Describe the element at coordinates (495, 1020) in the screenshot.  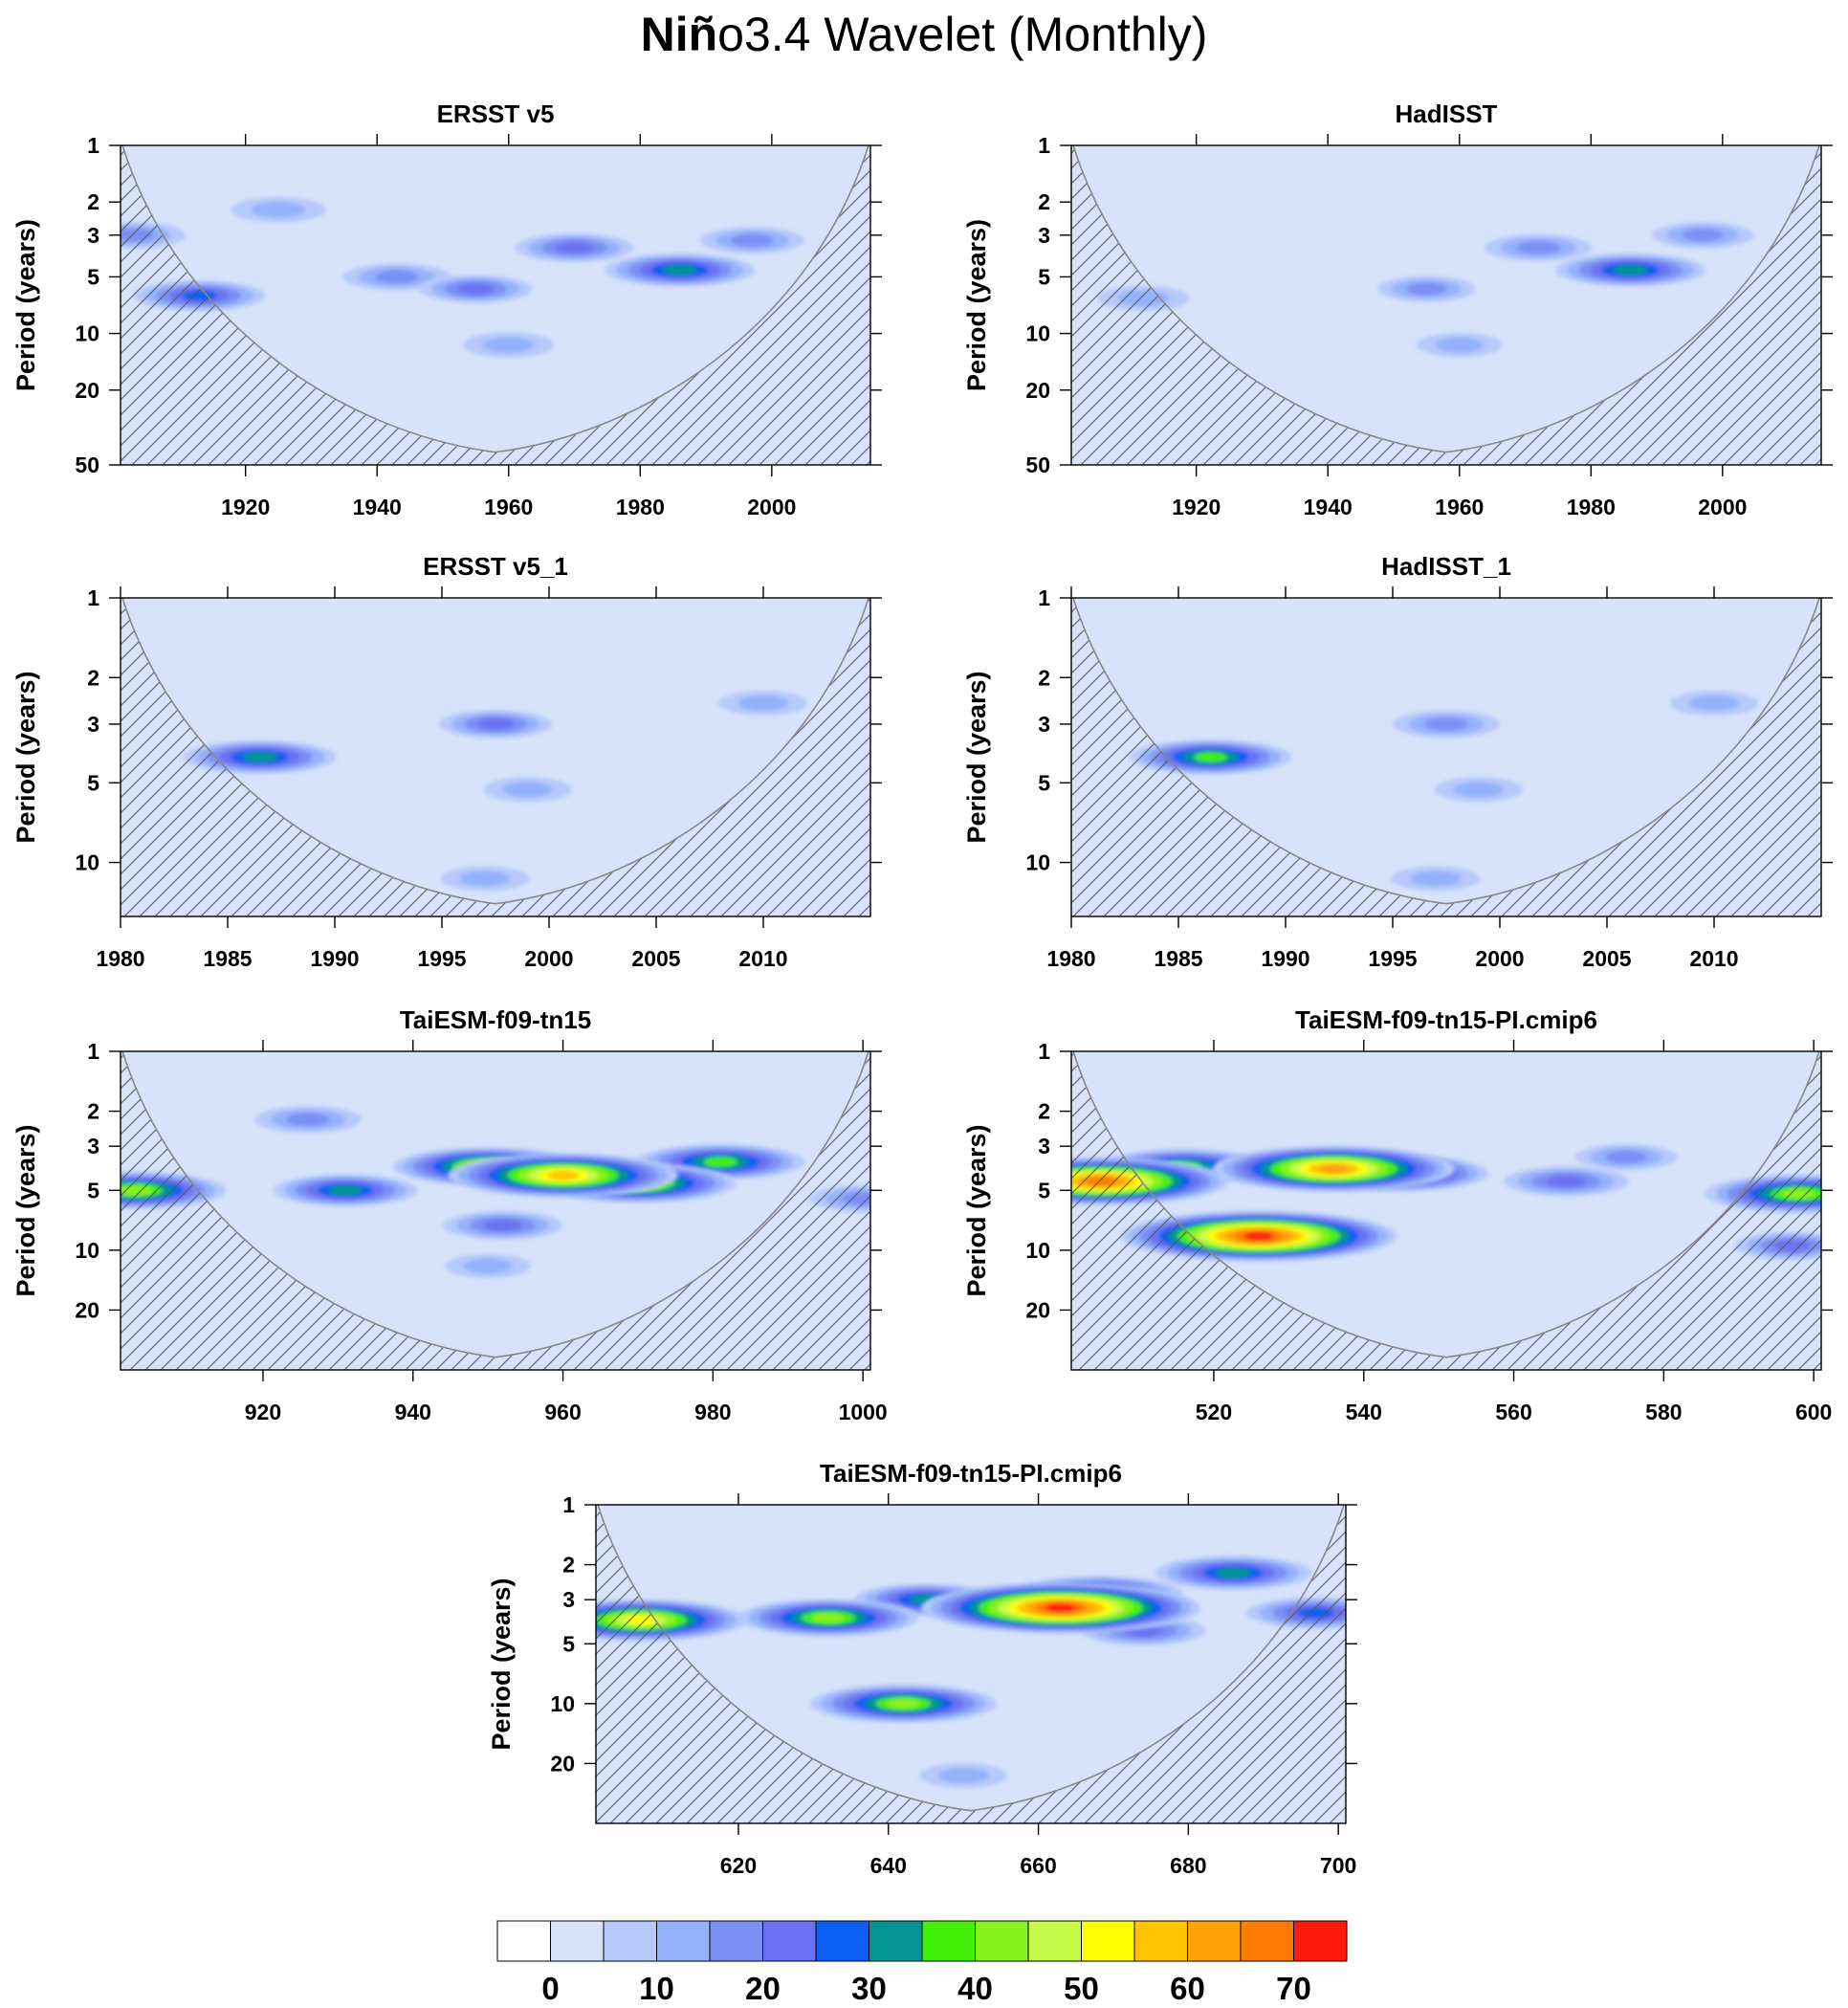
I see `panel-title: TaiESM-f09-tn15` at that location.